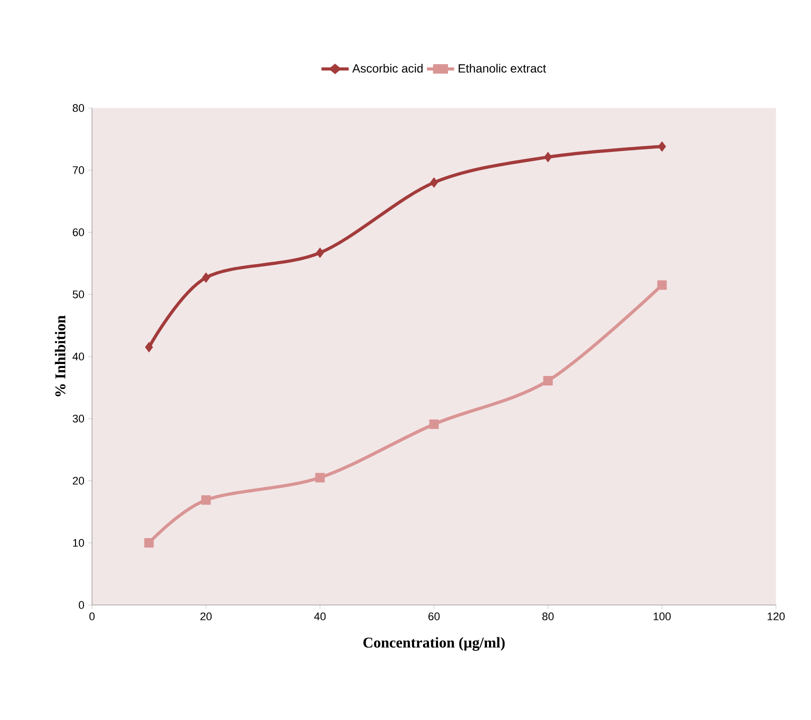  What do you see at coordinates (78, 232) in the screenshot?
I see `y-tick-label: 60` at bounding box center [78, 232].